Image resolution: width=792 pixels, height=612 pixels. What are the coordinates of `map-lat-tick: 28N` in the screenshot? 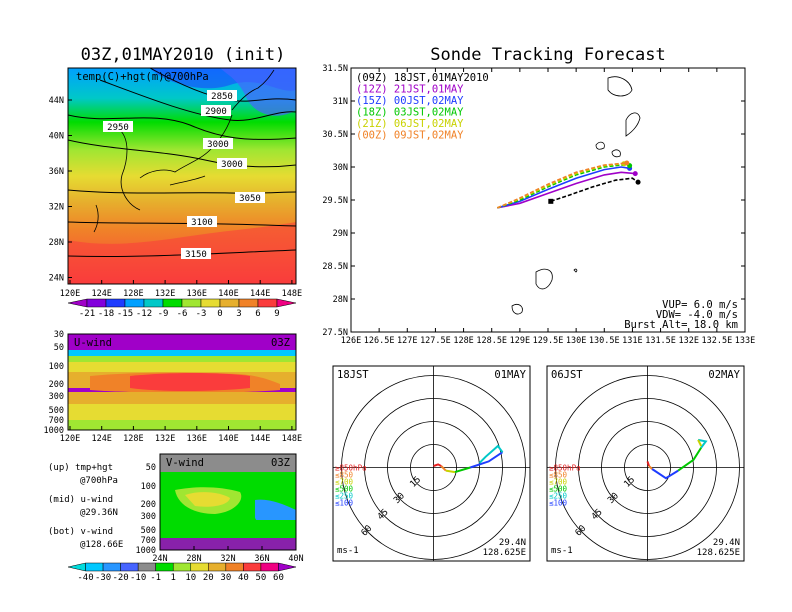 It's located at (56, 243).